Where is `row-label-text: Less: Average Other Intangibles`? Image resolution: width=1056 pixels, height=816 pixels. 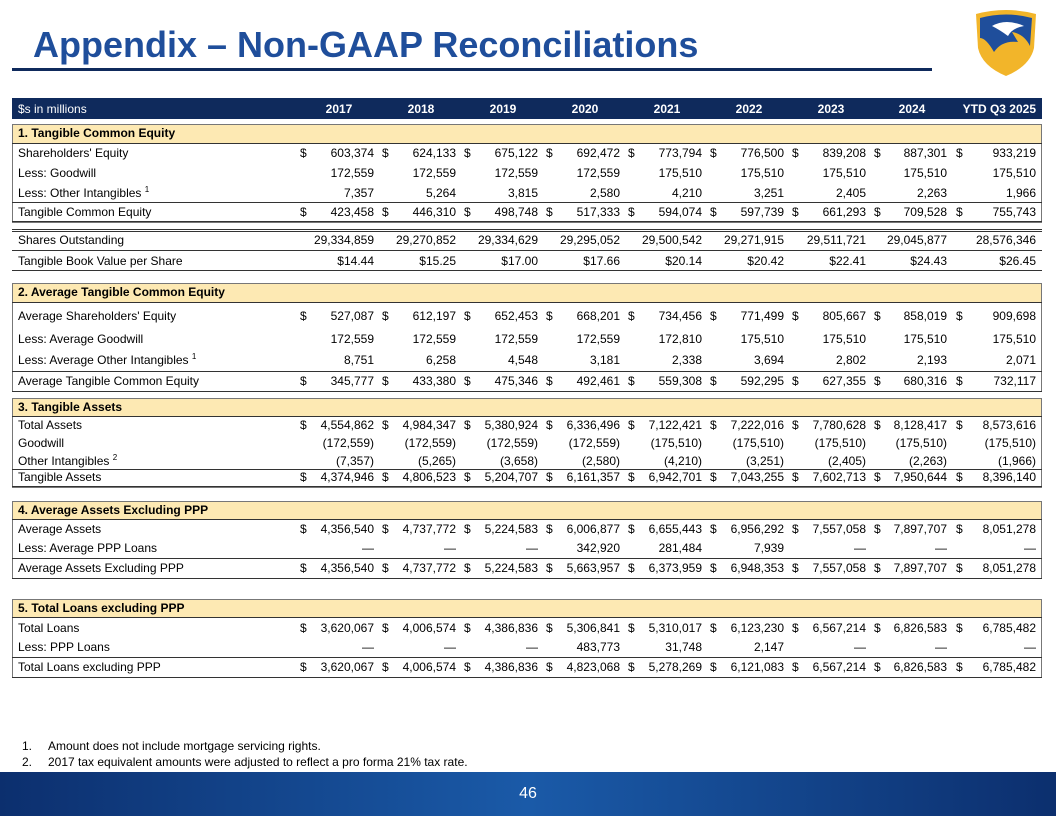
row-label-text: Less: Average Other Intangibles is located at coordinates (103, 360).